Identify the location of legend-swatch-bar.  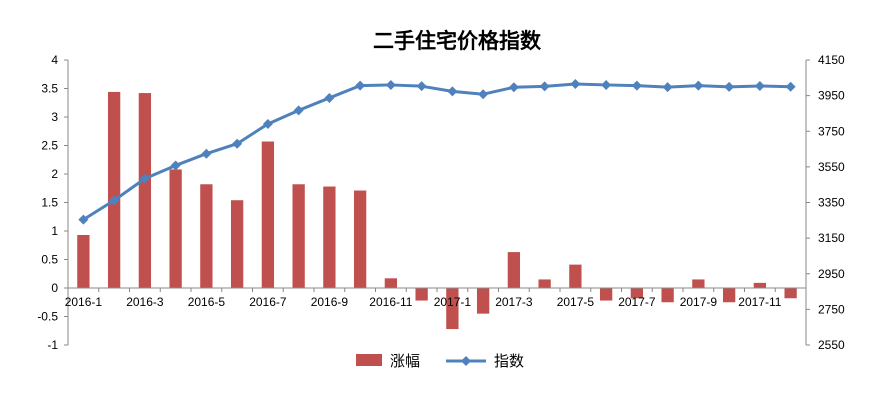
(369, 360).